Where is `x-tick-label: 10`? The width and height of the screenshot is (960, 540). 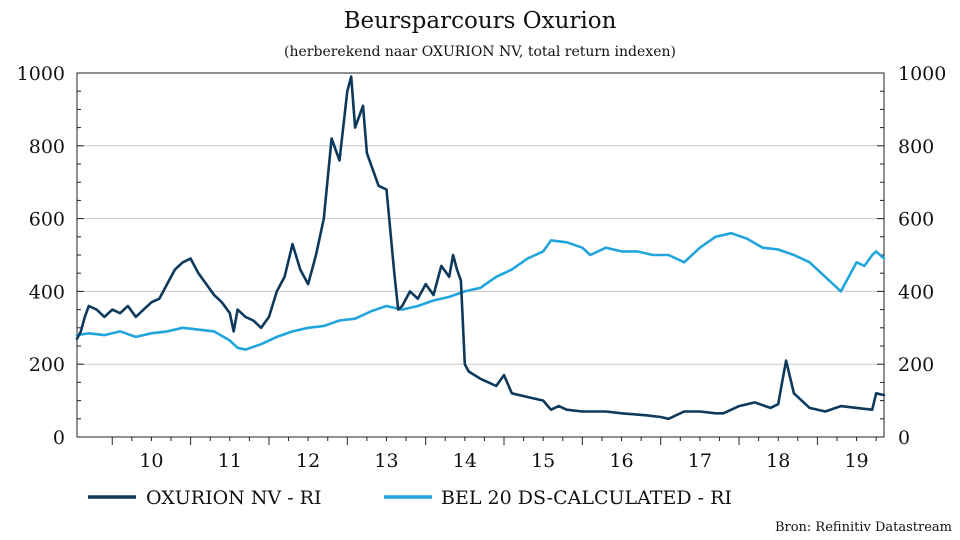
x-tick-label: 10 is located at coordinates (151, 461).